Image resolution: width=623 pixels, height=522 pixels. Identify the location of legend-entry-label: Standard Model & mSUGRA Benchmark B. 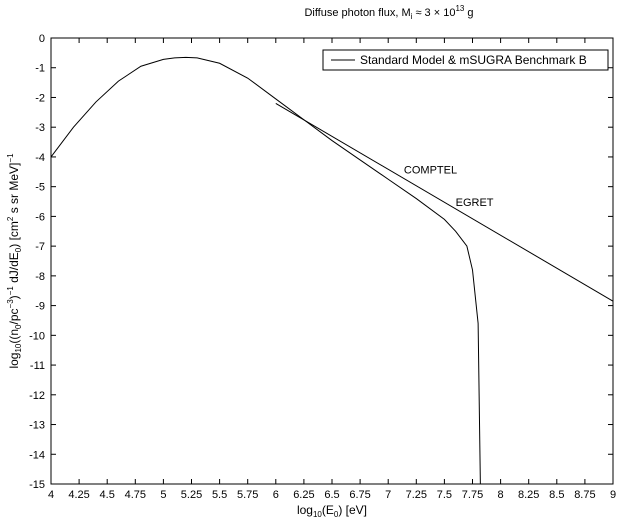
(473, 60).